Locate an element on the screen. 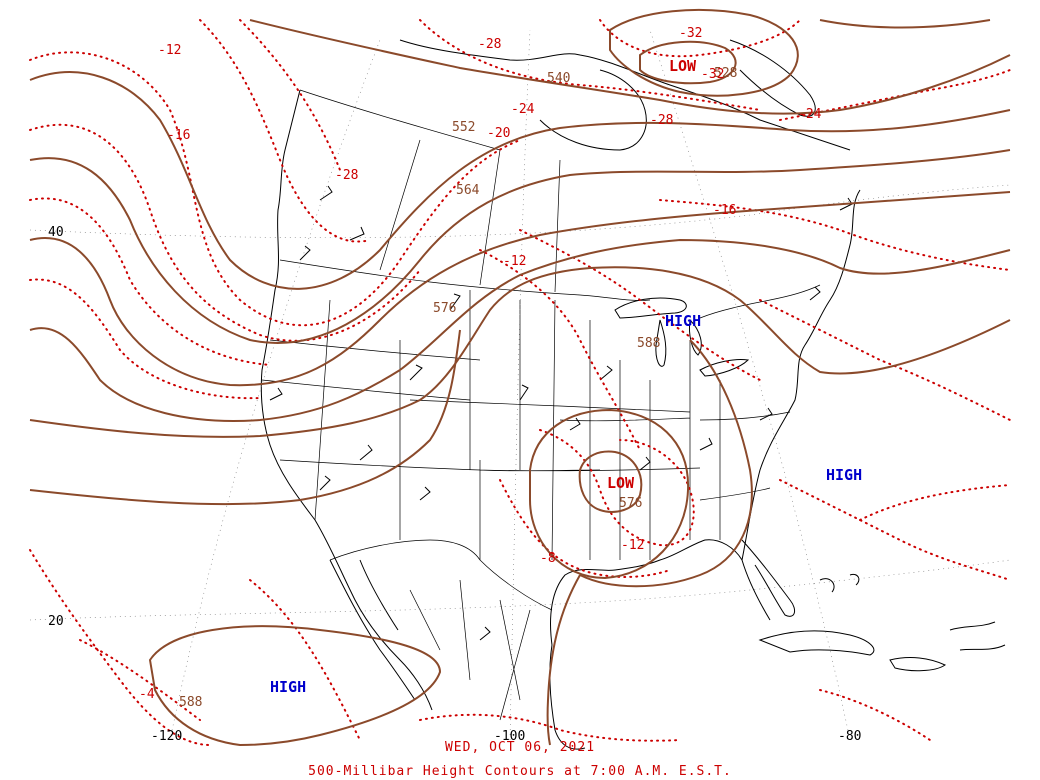 The height and width of the screenshot is (780, 1040). mexico-states is located at coordinates (470, 650).